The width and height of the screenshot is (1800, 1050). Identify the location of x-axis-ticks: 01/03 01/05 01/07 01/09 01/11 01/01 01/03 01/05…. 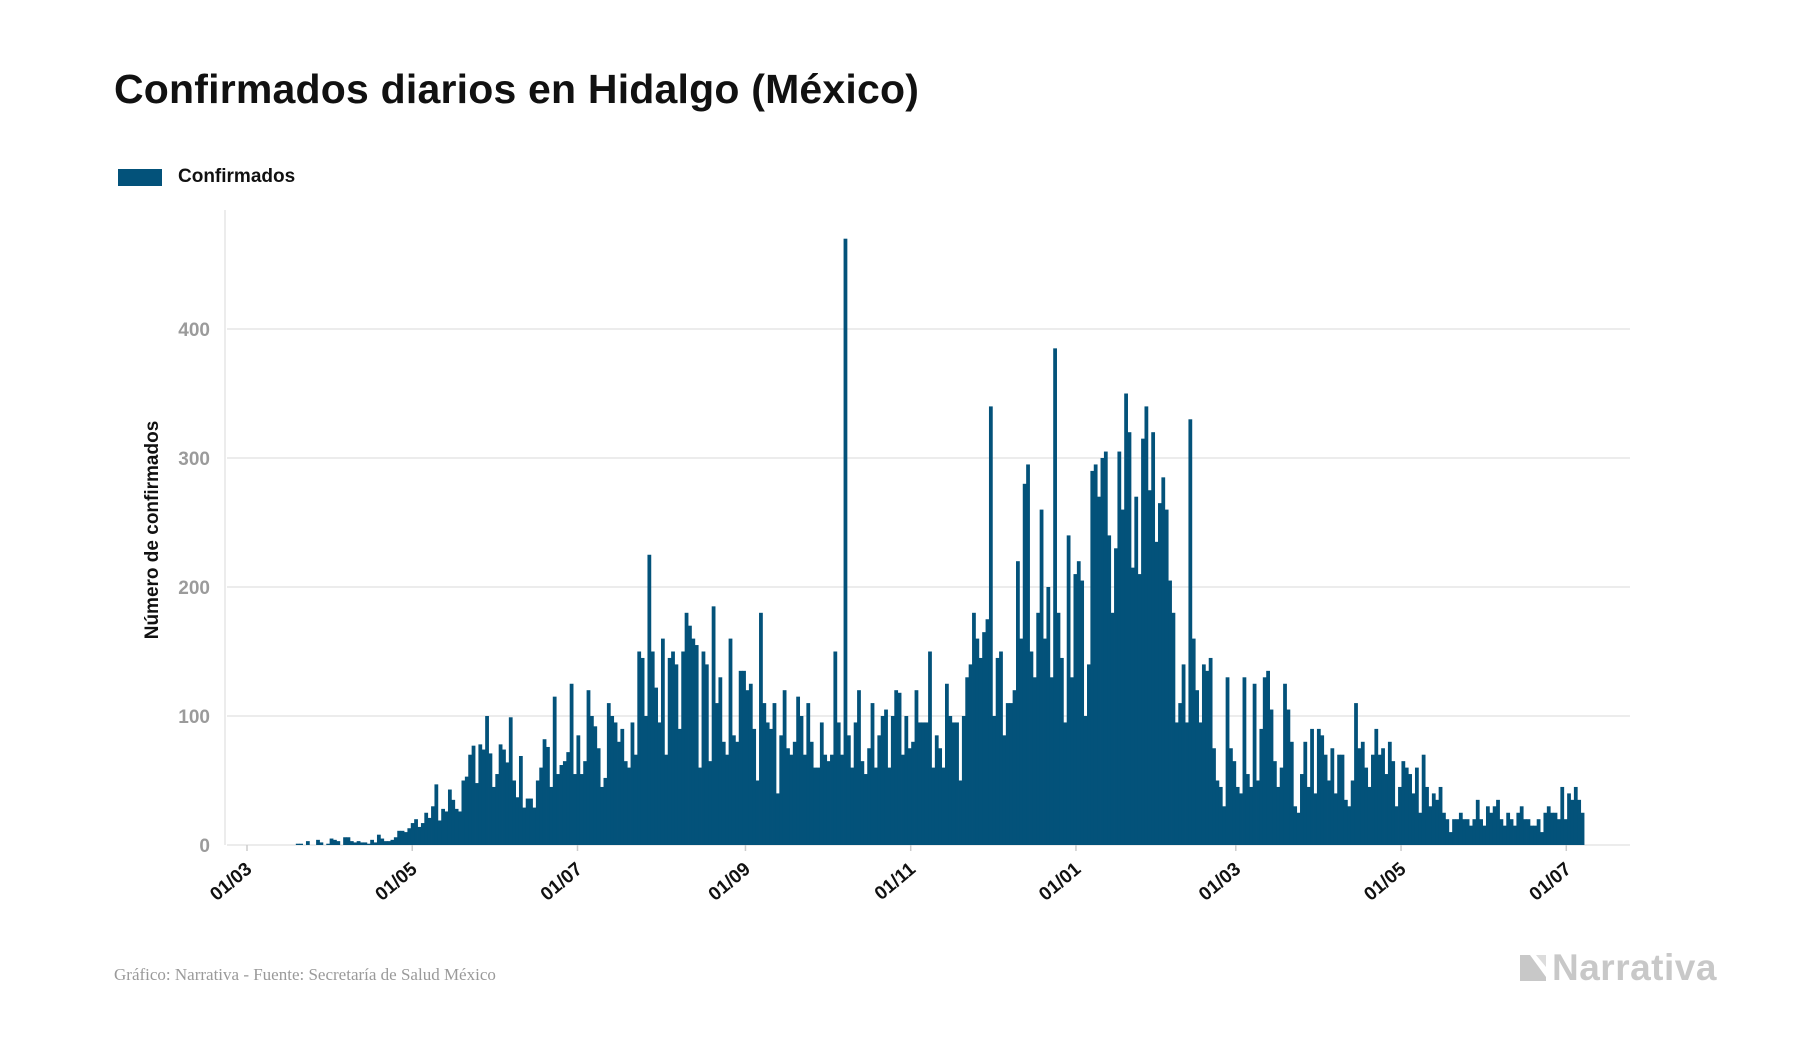
(891, 875).